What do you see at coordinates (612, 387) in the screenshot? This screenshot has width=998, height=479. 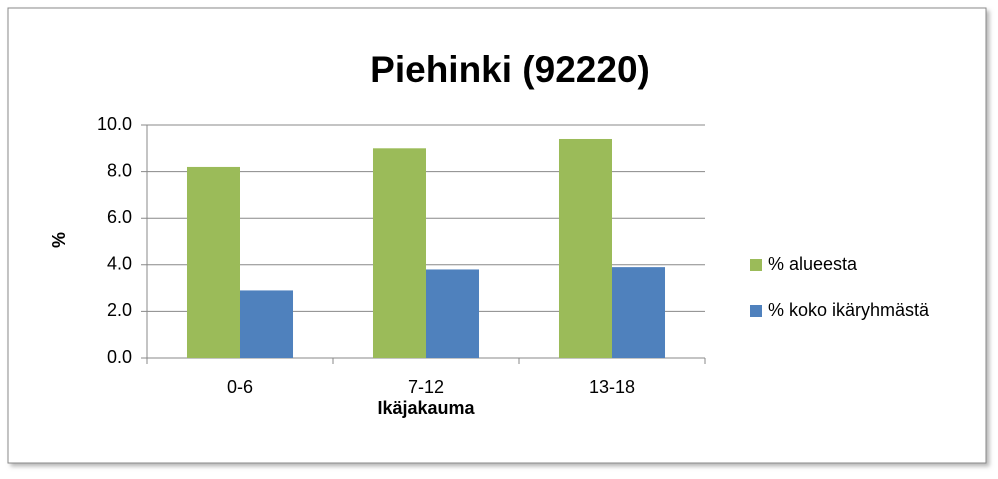 I see `x-tick-label: 13-18` at bounding box center [612, 387].